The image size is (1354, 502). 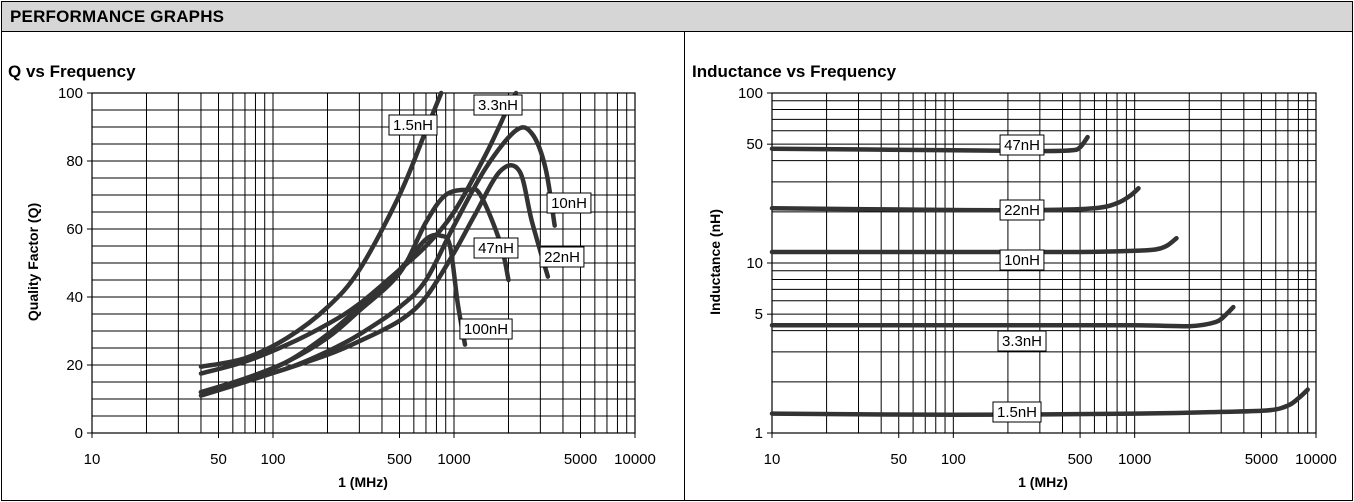 What do you see at coordinates (490, 217) in the screenshot?
I see `q-chart-series-labels: 1.5nH 3.3nH 10nH 22nH 47nH 100nH` at bounding box center [490, 217].